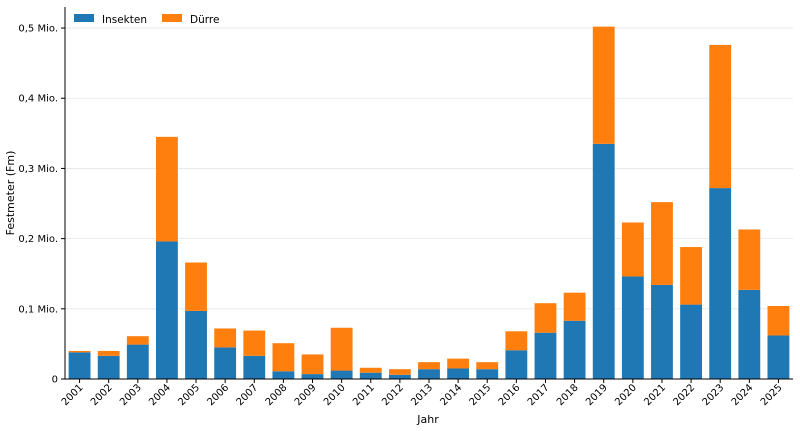 The image size is (800, 431). I want to click on bar-duerre-2009, so click(312, 364).